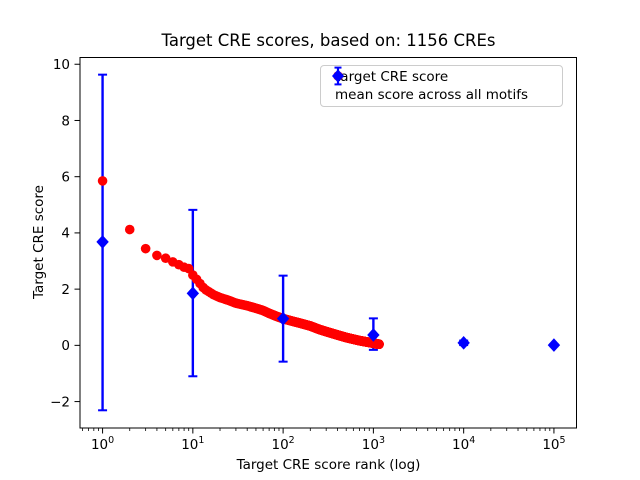 This screenshot has height=480, width=640. Describe the element at coordinates (39, 242) in the screenshot. I see `y-axis-label: Target CRE score` at that location.